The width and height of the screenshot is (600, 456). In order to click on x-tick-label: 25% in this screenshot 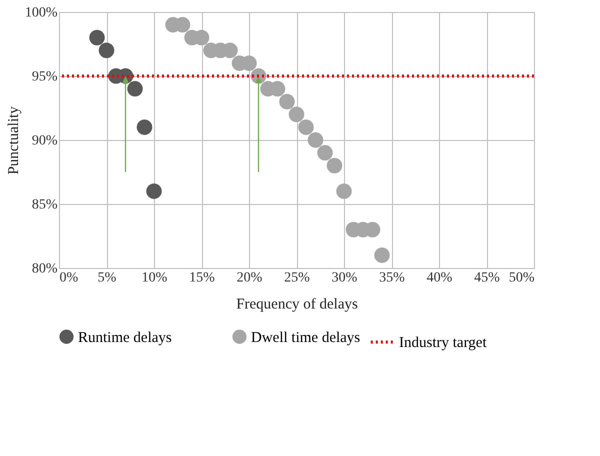, I will do `click(297, 278)`.